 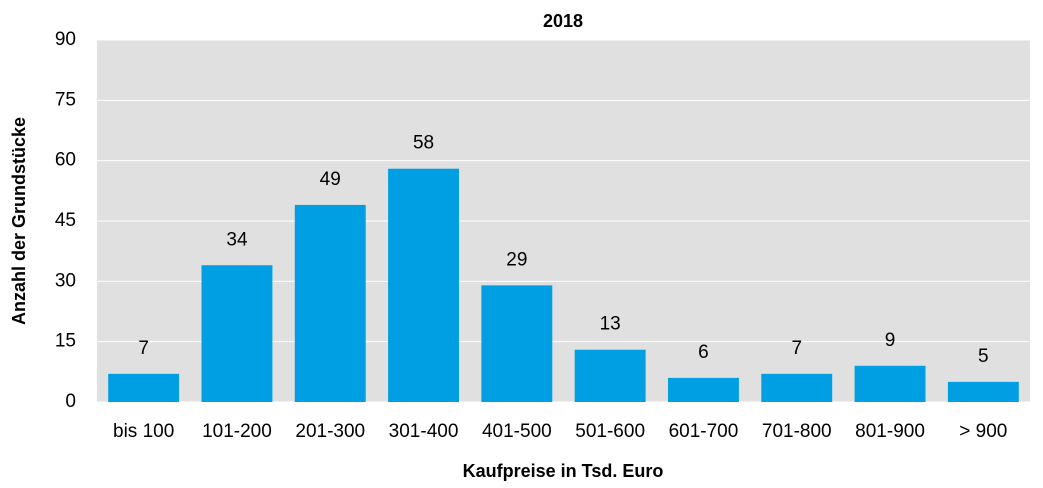 I want to click on data-label: 34, so click(x=237, y=239).